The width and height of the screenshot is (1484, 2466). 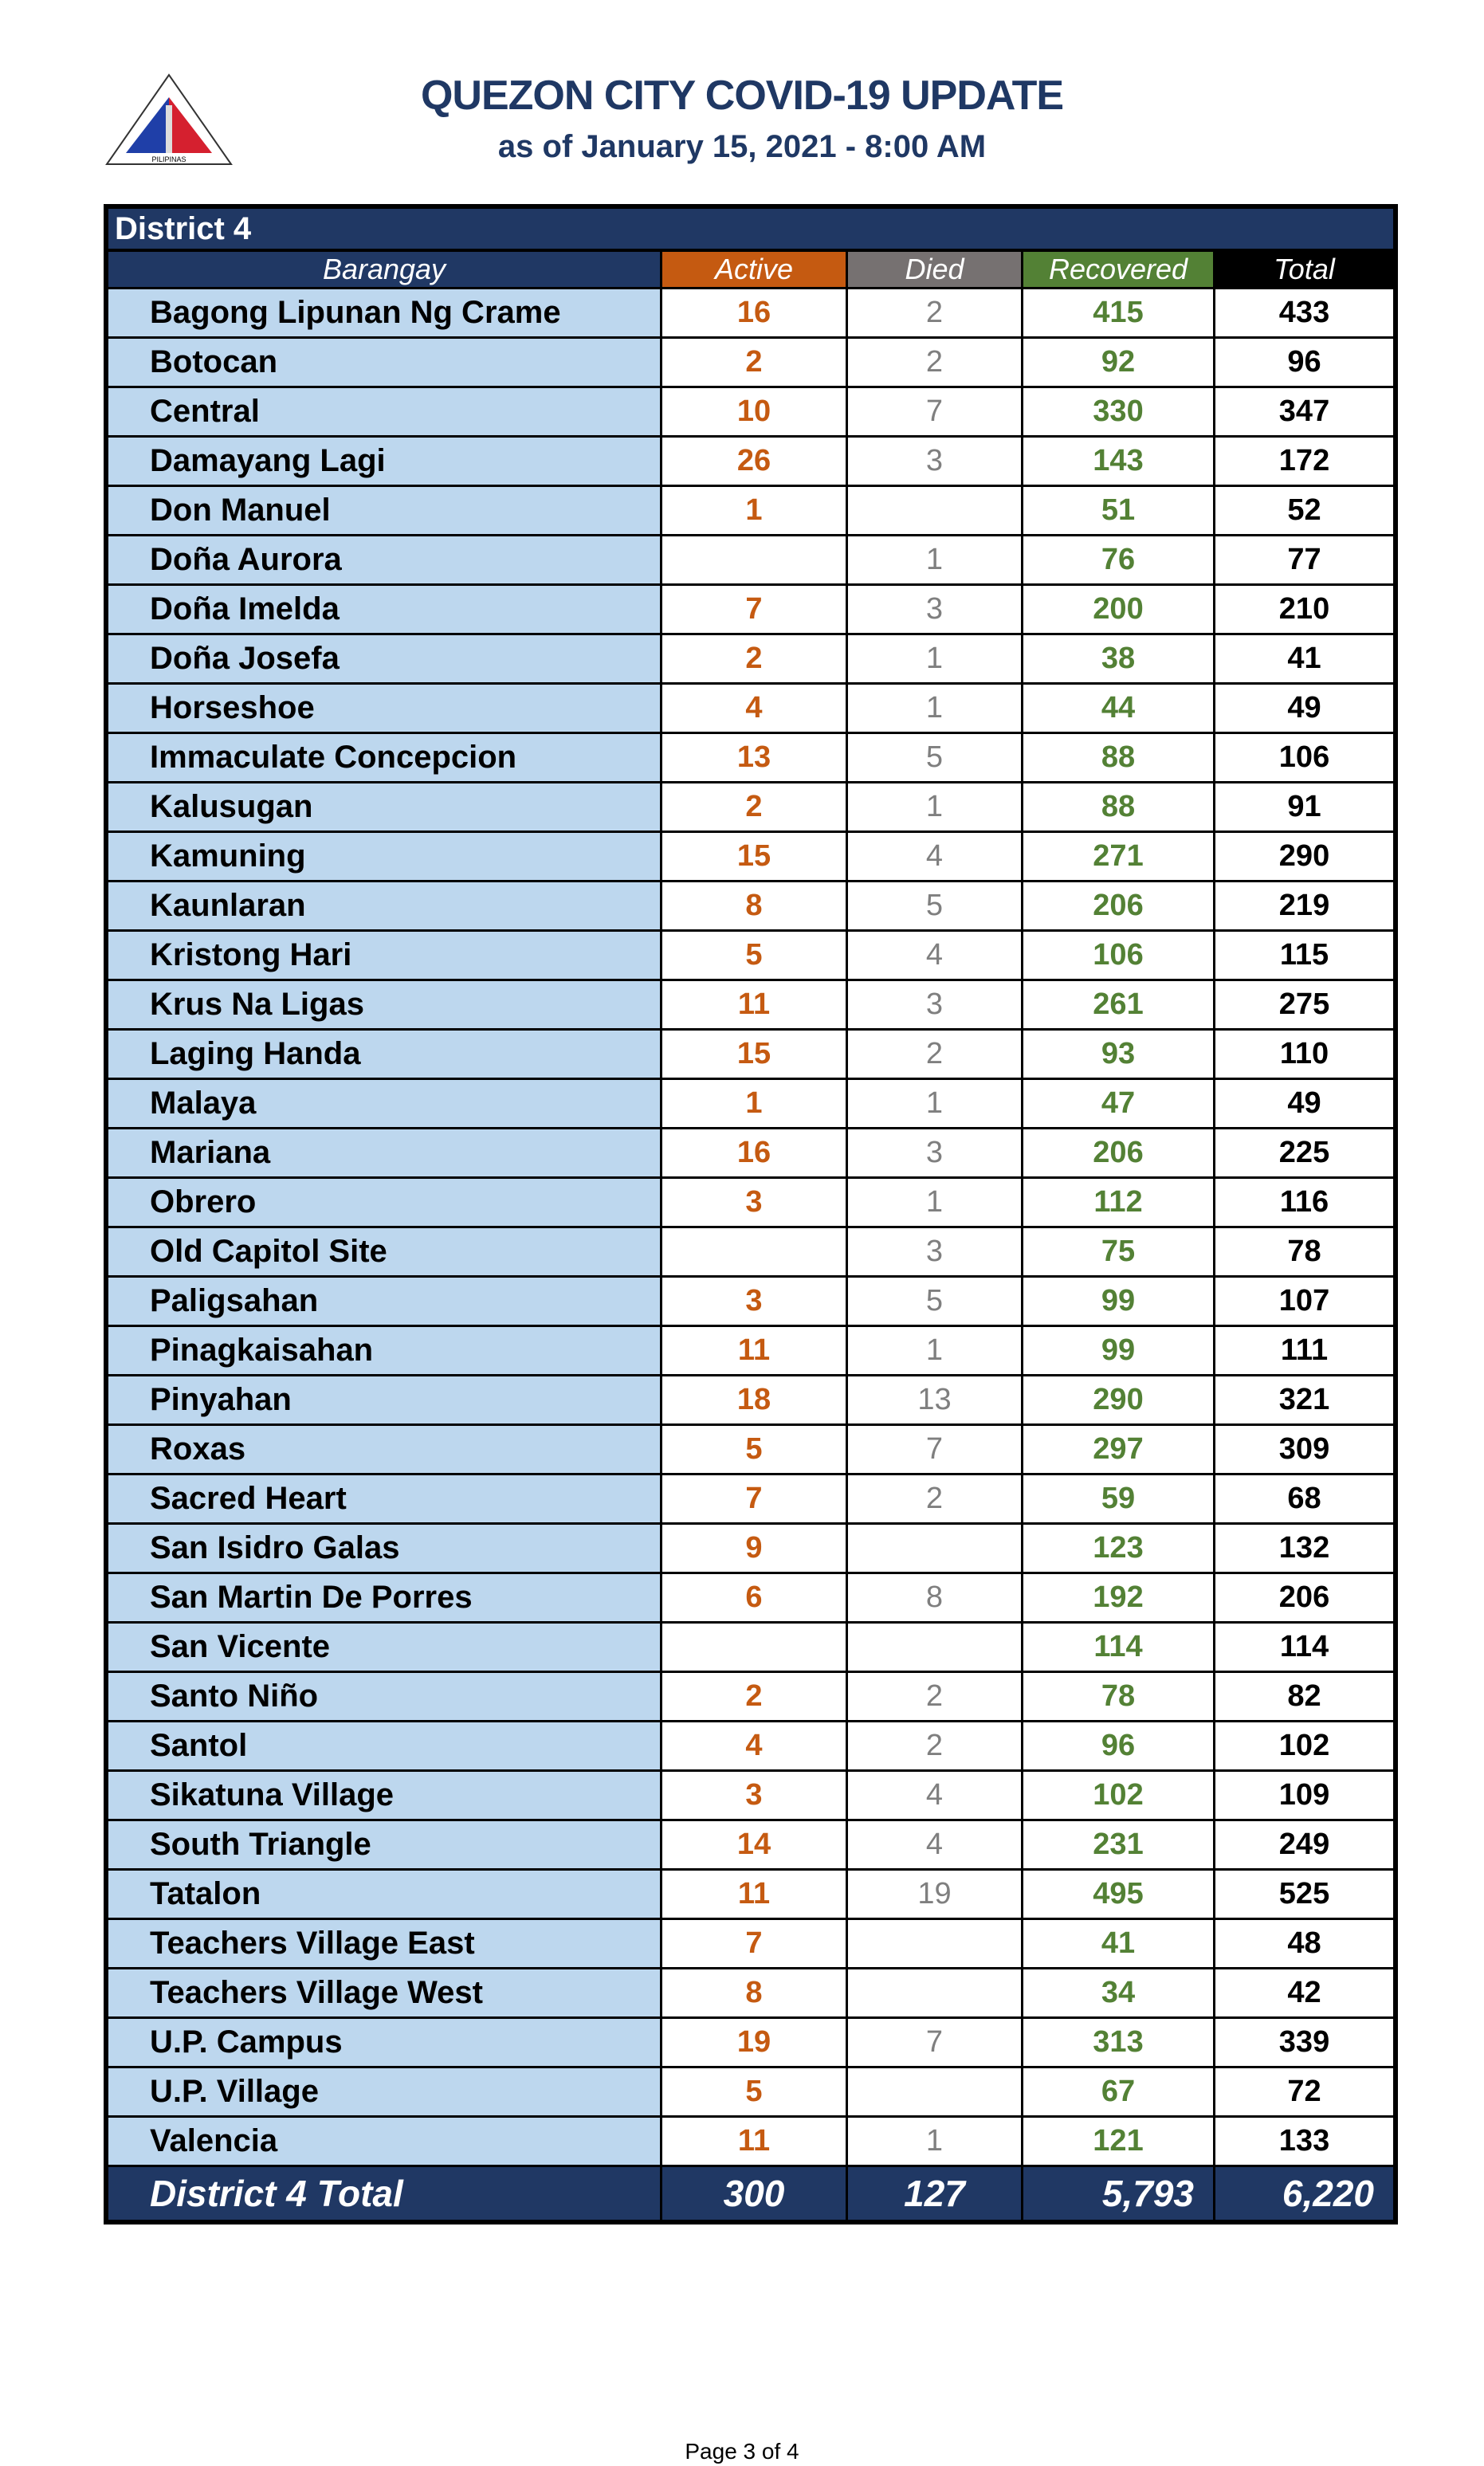 I want to click on table-row: Teachers Village West 8 34 42, so click(x=750, y=1992).